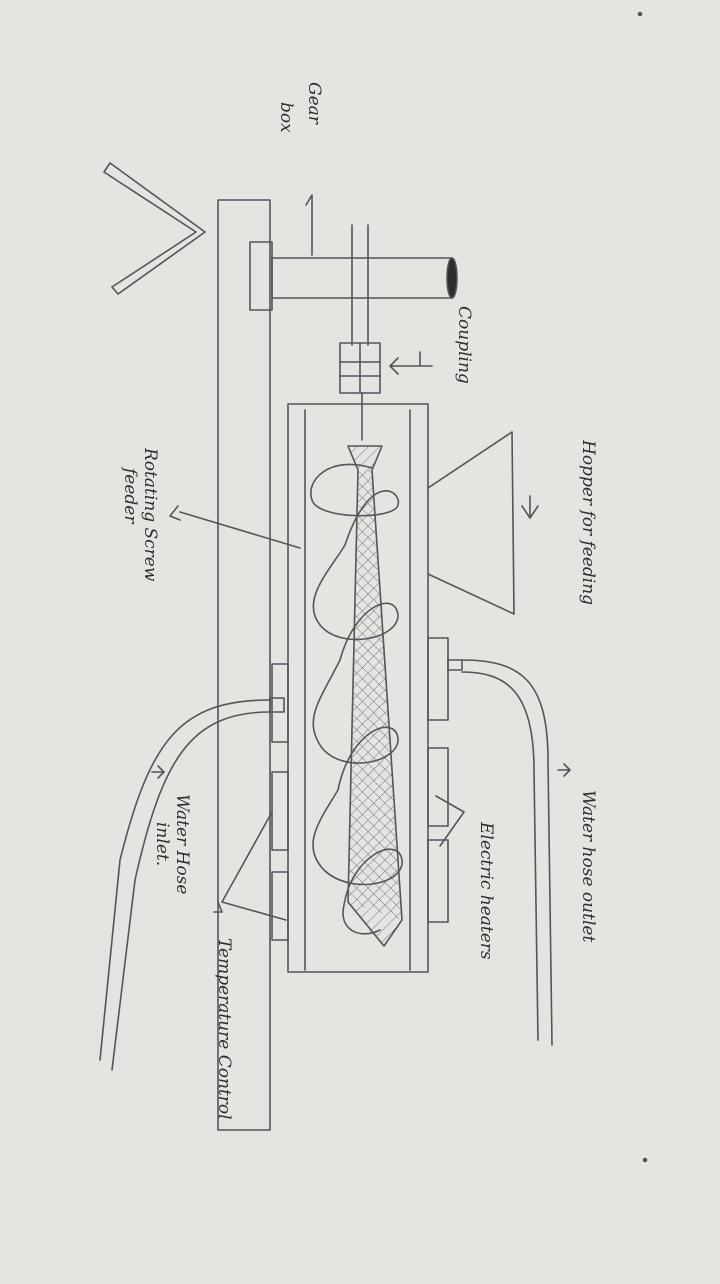  Describe the element at coordinates (486, 891) in the screenshot. I see `electric-heaters-label: Electric heaters` at that location.